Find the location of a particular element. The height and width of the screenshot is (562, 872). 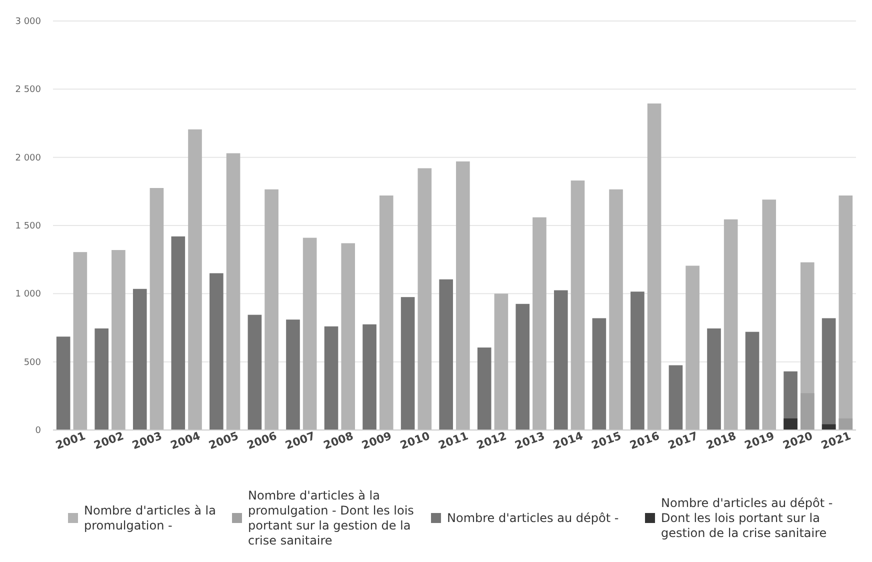

y-tick-label: 2 000 is located at coordinates (28, 158).